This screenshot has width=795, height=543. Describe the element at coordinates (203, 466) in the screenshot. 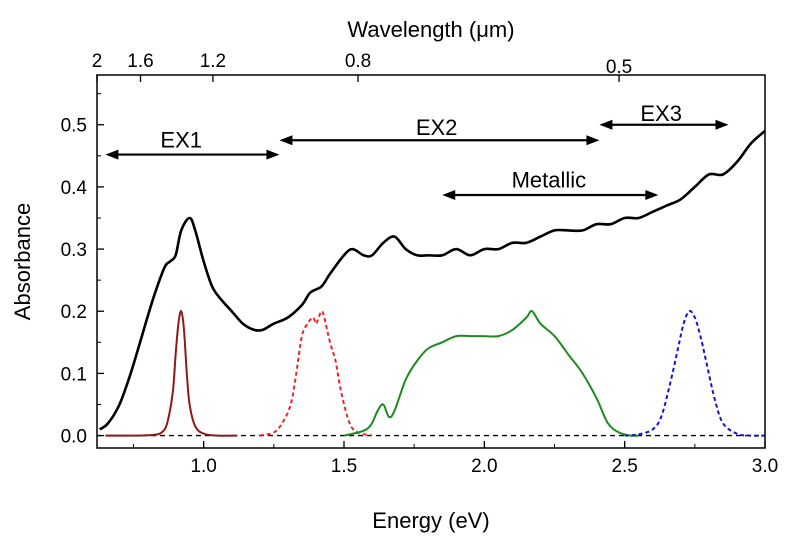

I see `x-tick-label: 1.0` at that location.